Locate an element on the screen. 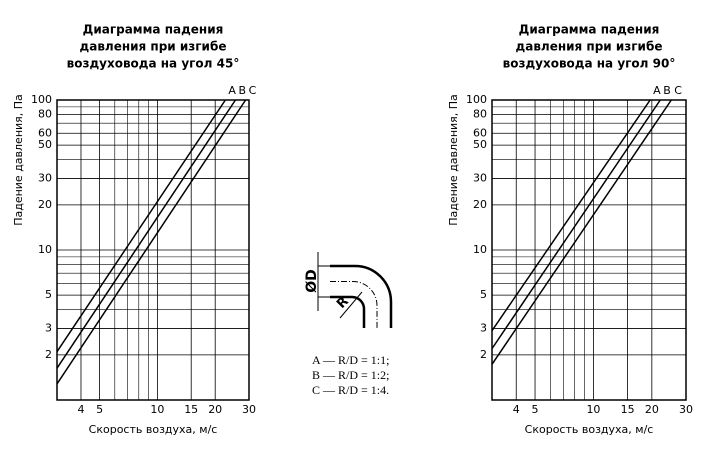 The width and height of the screenshot is (717, 451). elbow-centerline is located at coordinates (354, 304).